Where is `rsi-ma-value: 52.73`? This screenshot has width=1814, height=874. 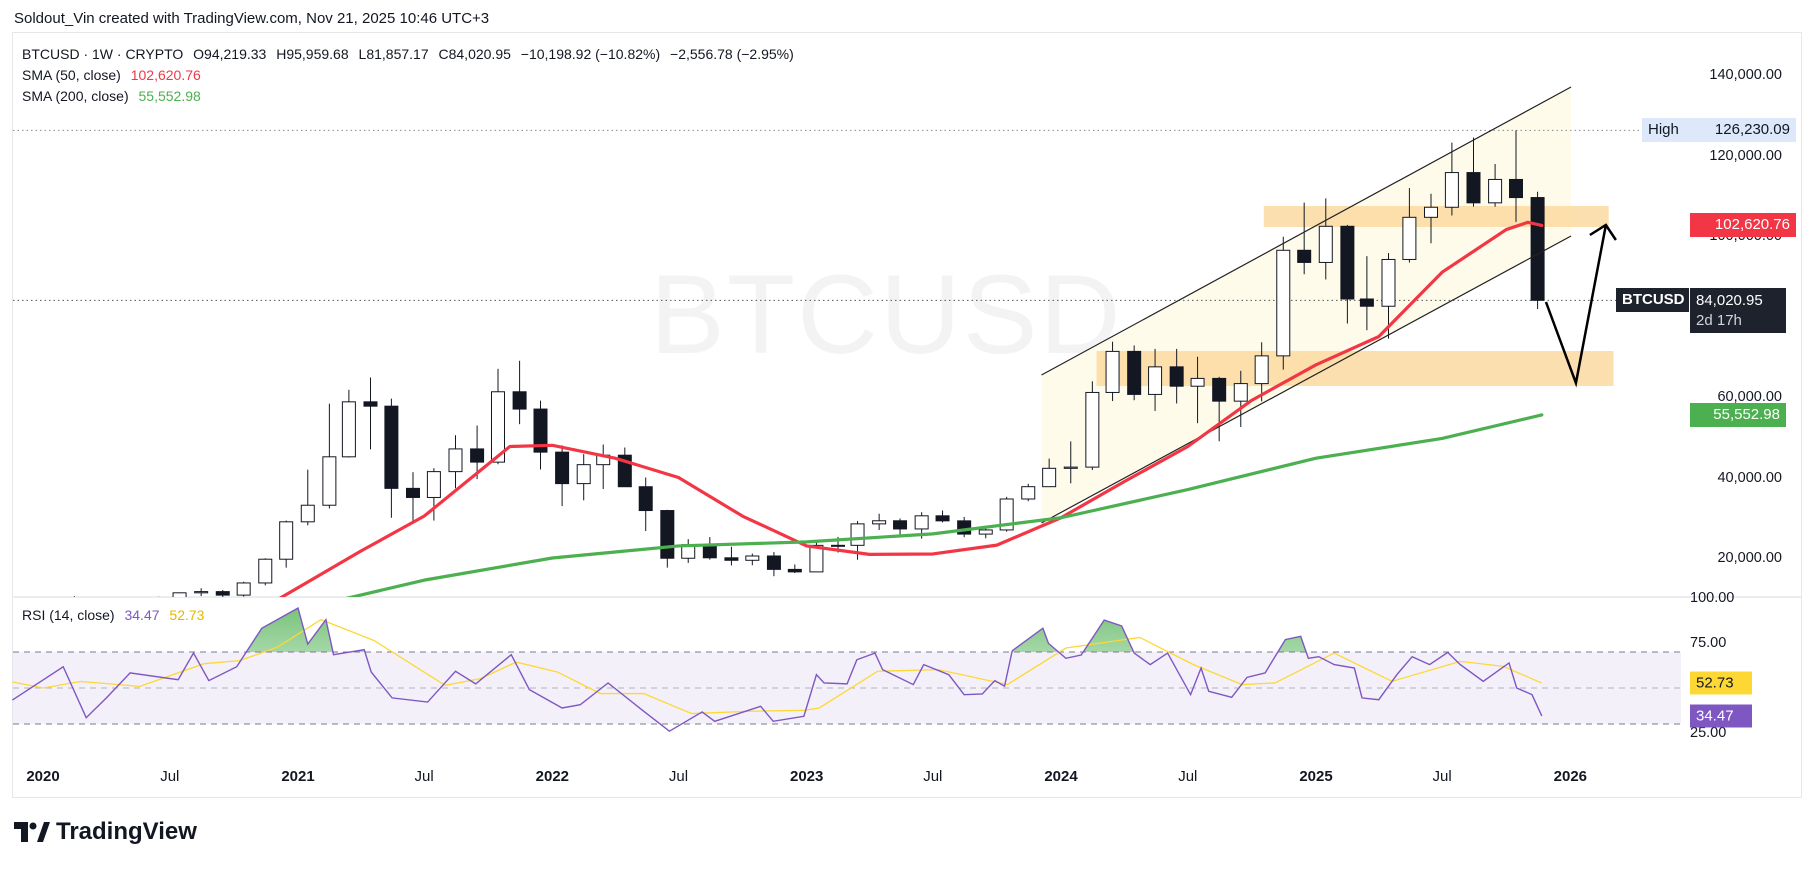
rsi-ma-value: 52.73 is located at coordinates (187, 615).